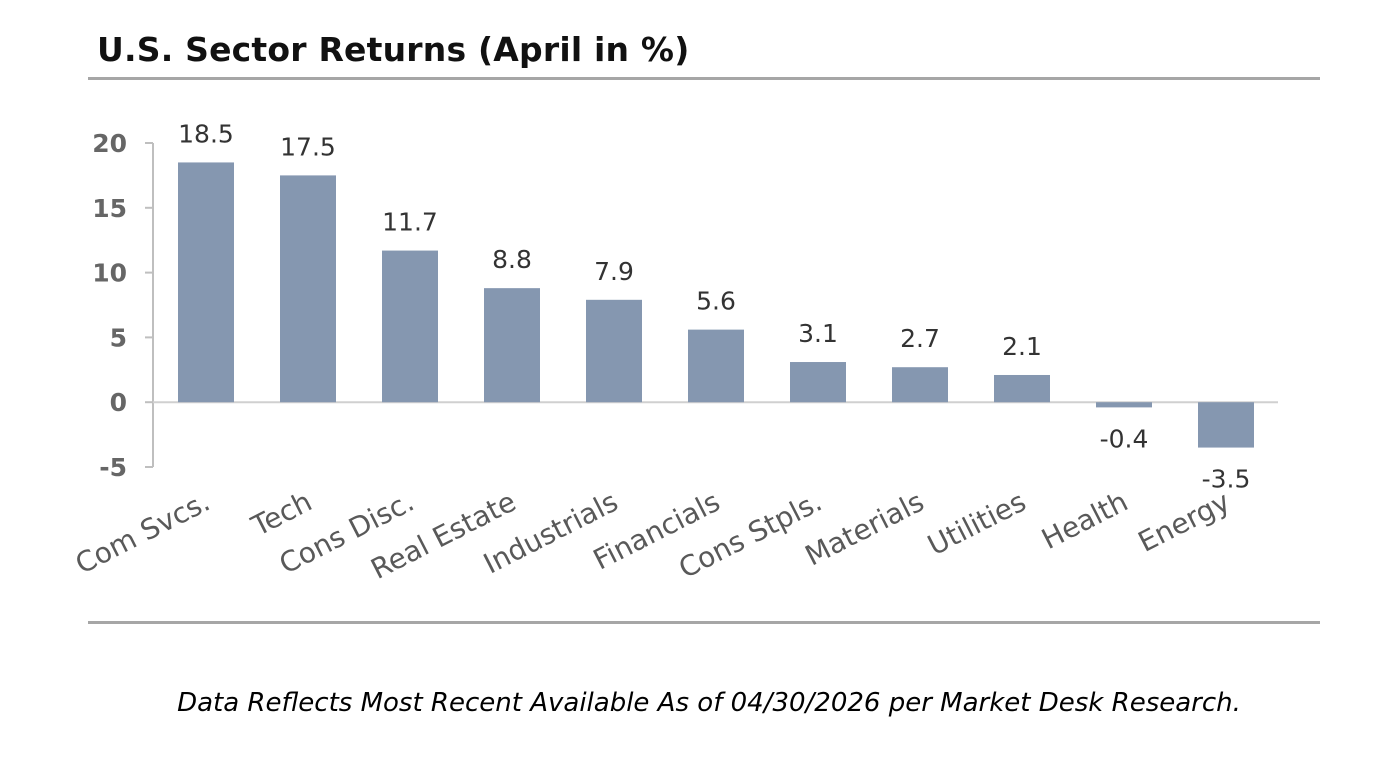 The width and height of the screenshot is (1400, 767). Describe the element at coordinates (1226, 479) in the screenshot. I see `data-label: -3.5` at that location.